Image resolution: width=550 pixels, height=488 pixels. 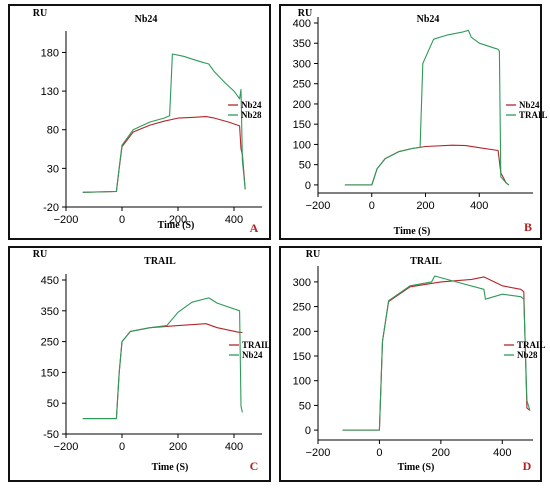 I want to click on y-tick-label: 30, so click(x=53, y=169).